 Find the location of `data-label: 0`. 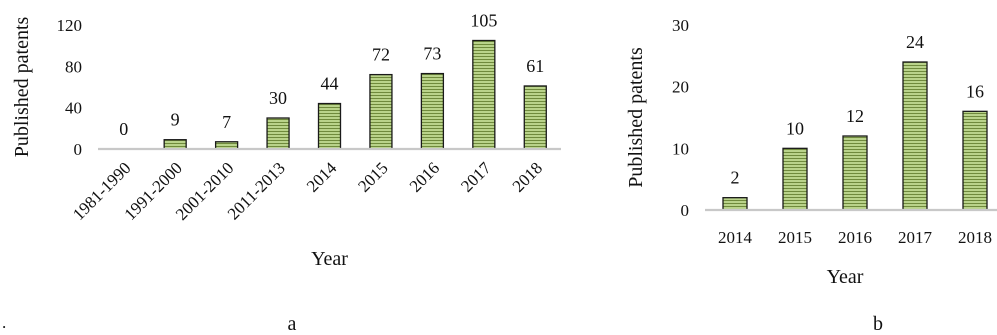

data-label: 0 is located at coordinates (123, 129).